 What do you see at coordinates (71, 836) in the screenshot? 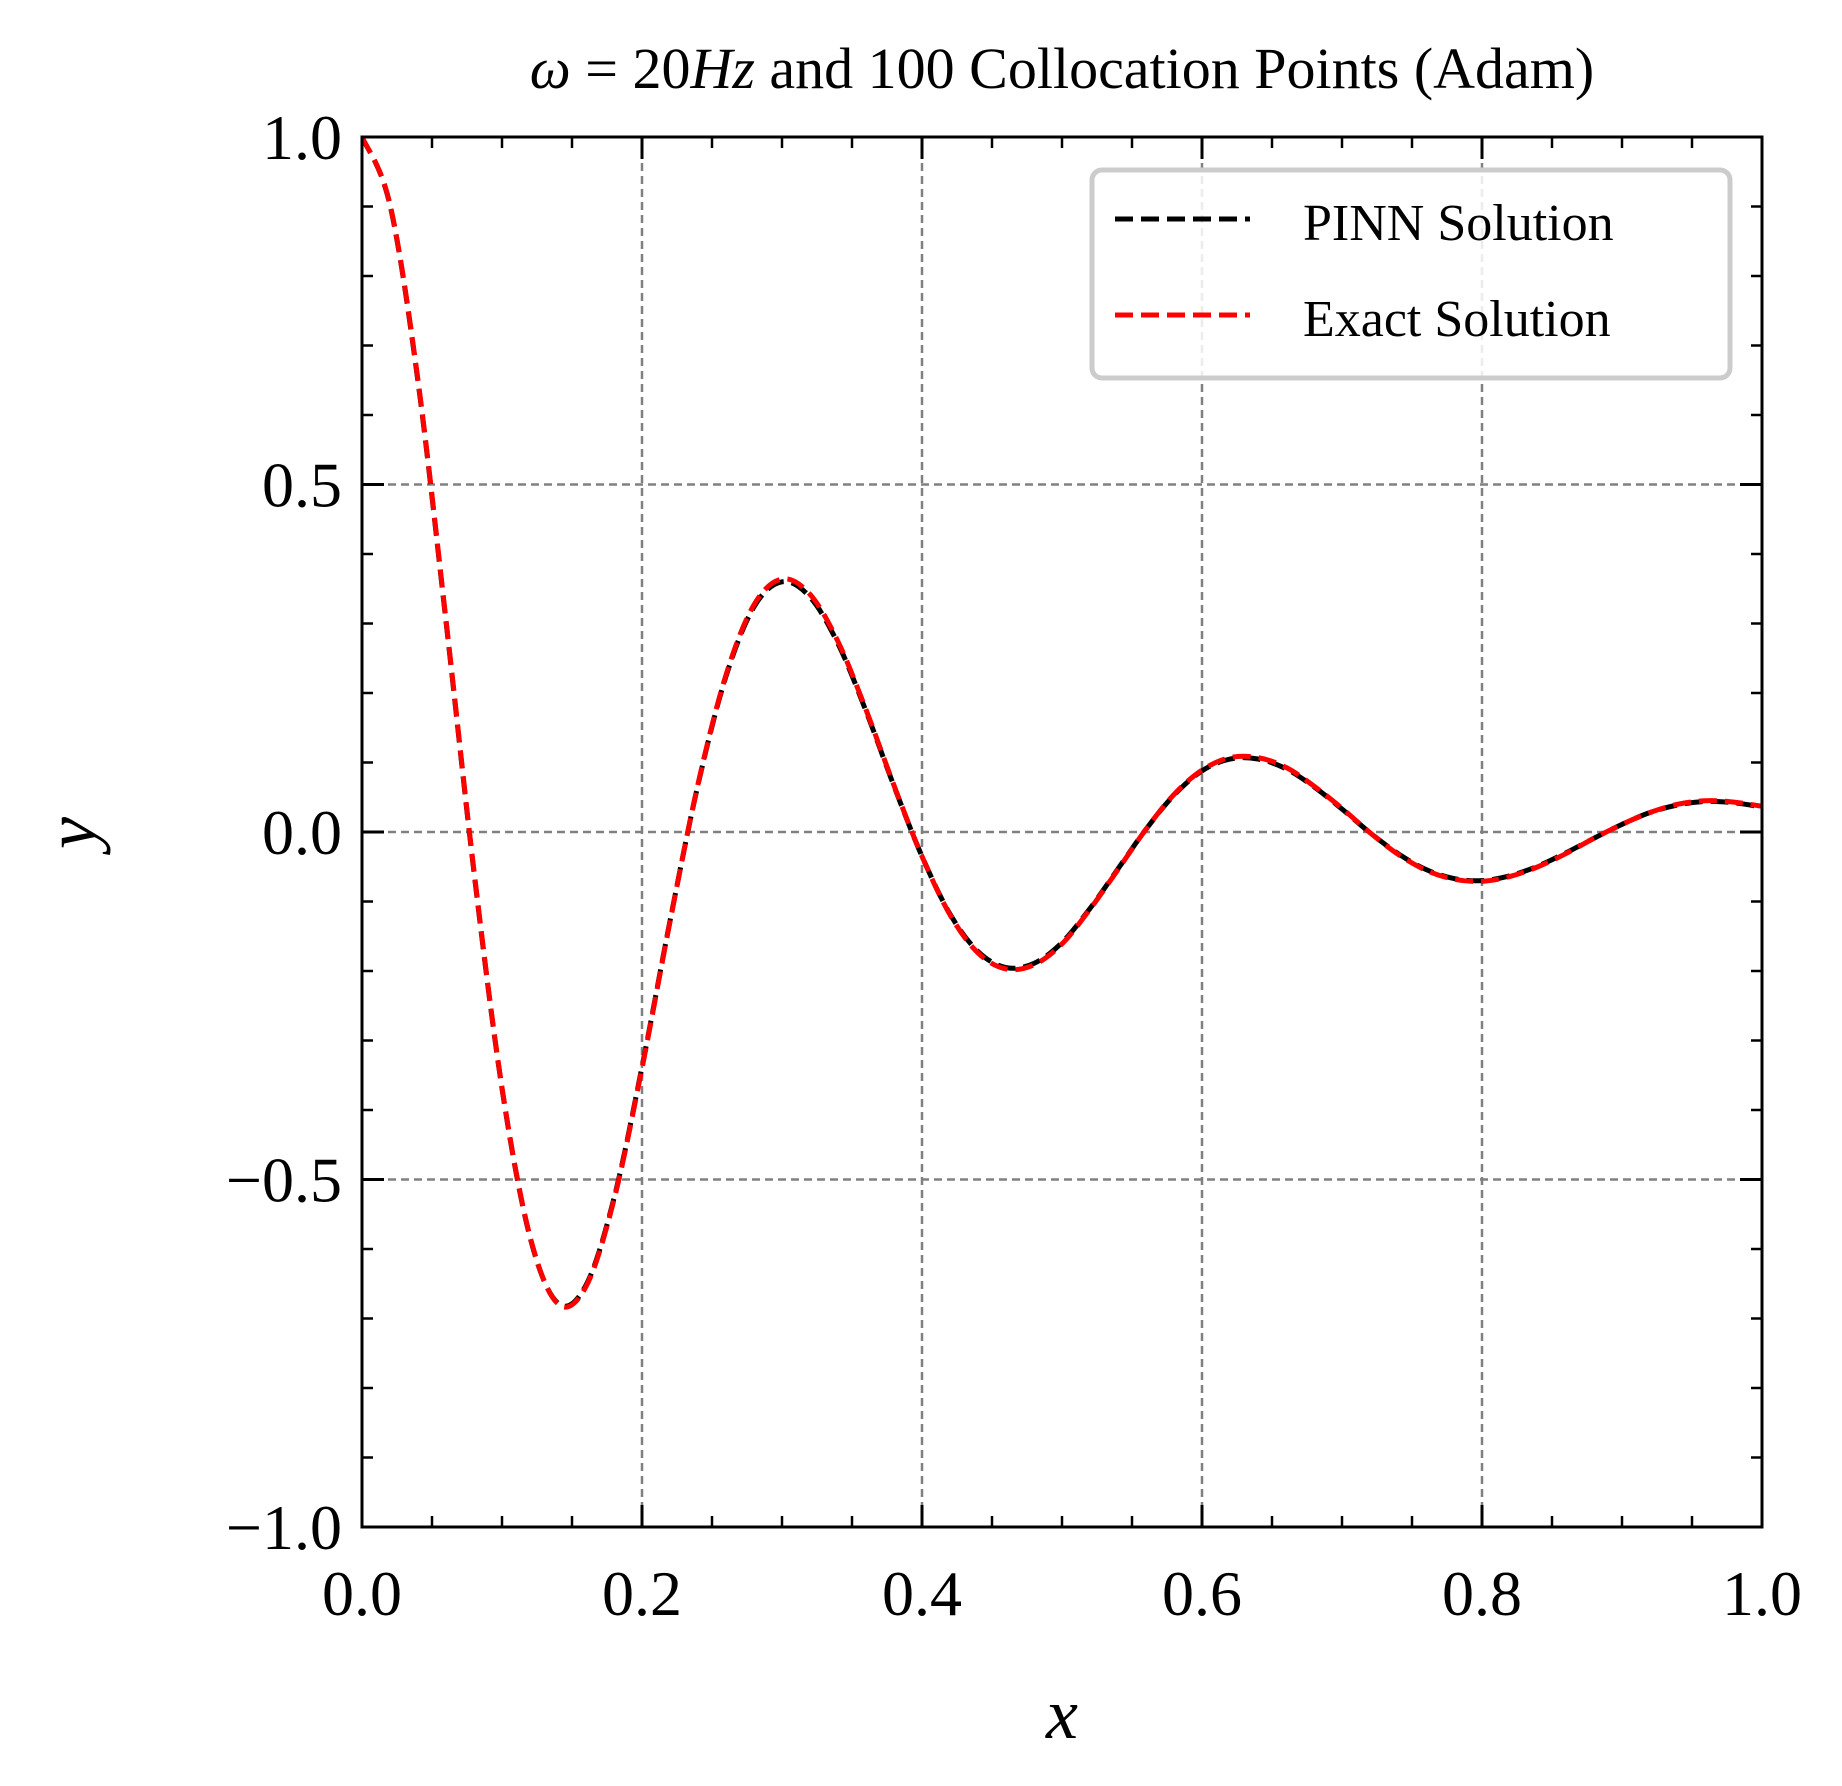
I see `y-axis-label: y` at bounding box center [71, 836].